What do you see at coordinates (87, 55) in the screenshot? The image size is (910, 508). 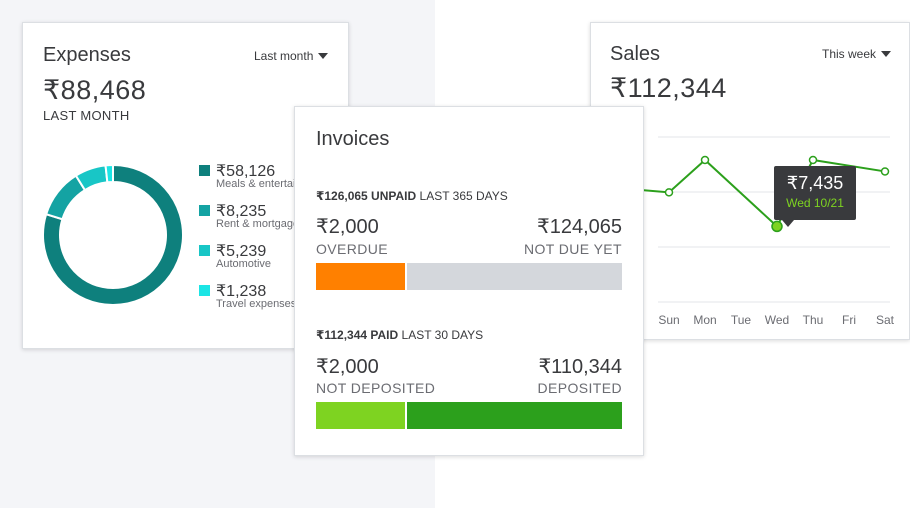 I see `expenses-title: Expenses` at bounding box center [87, 55].